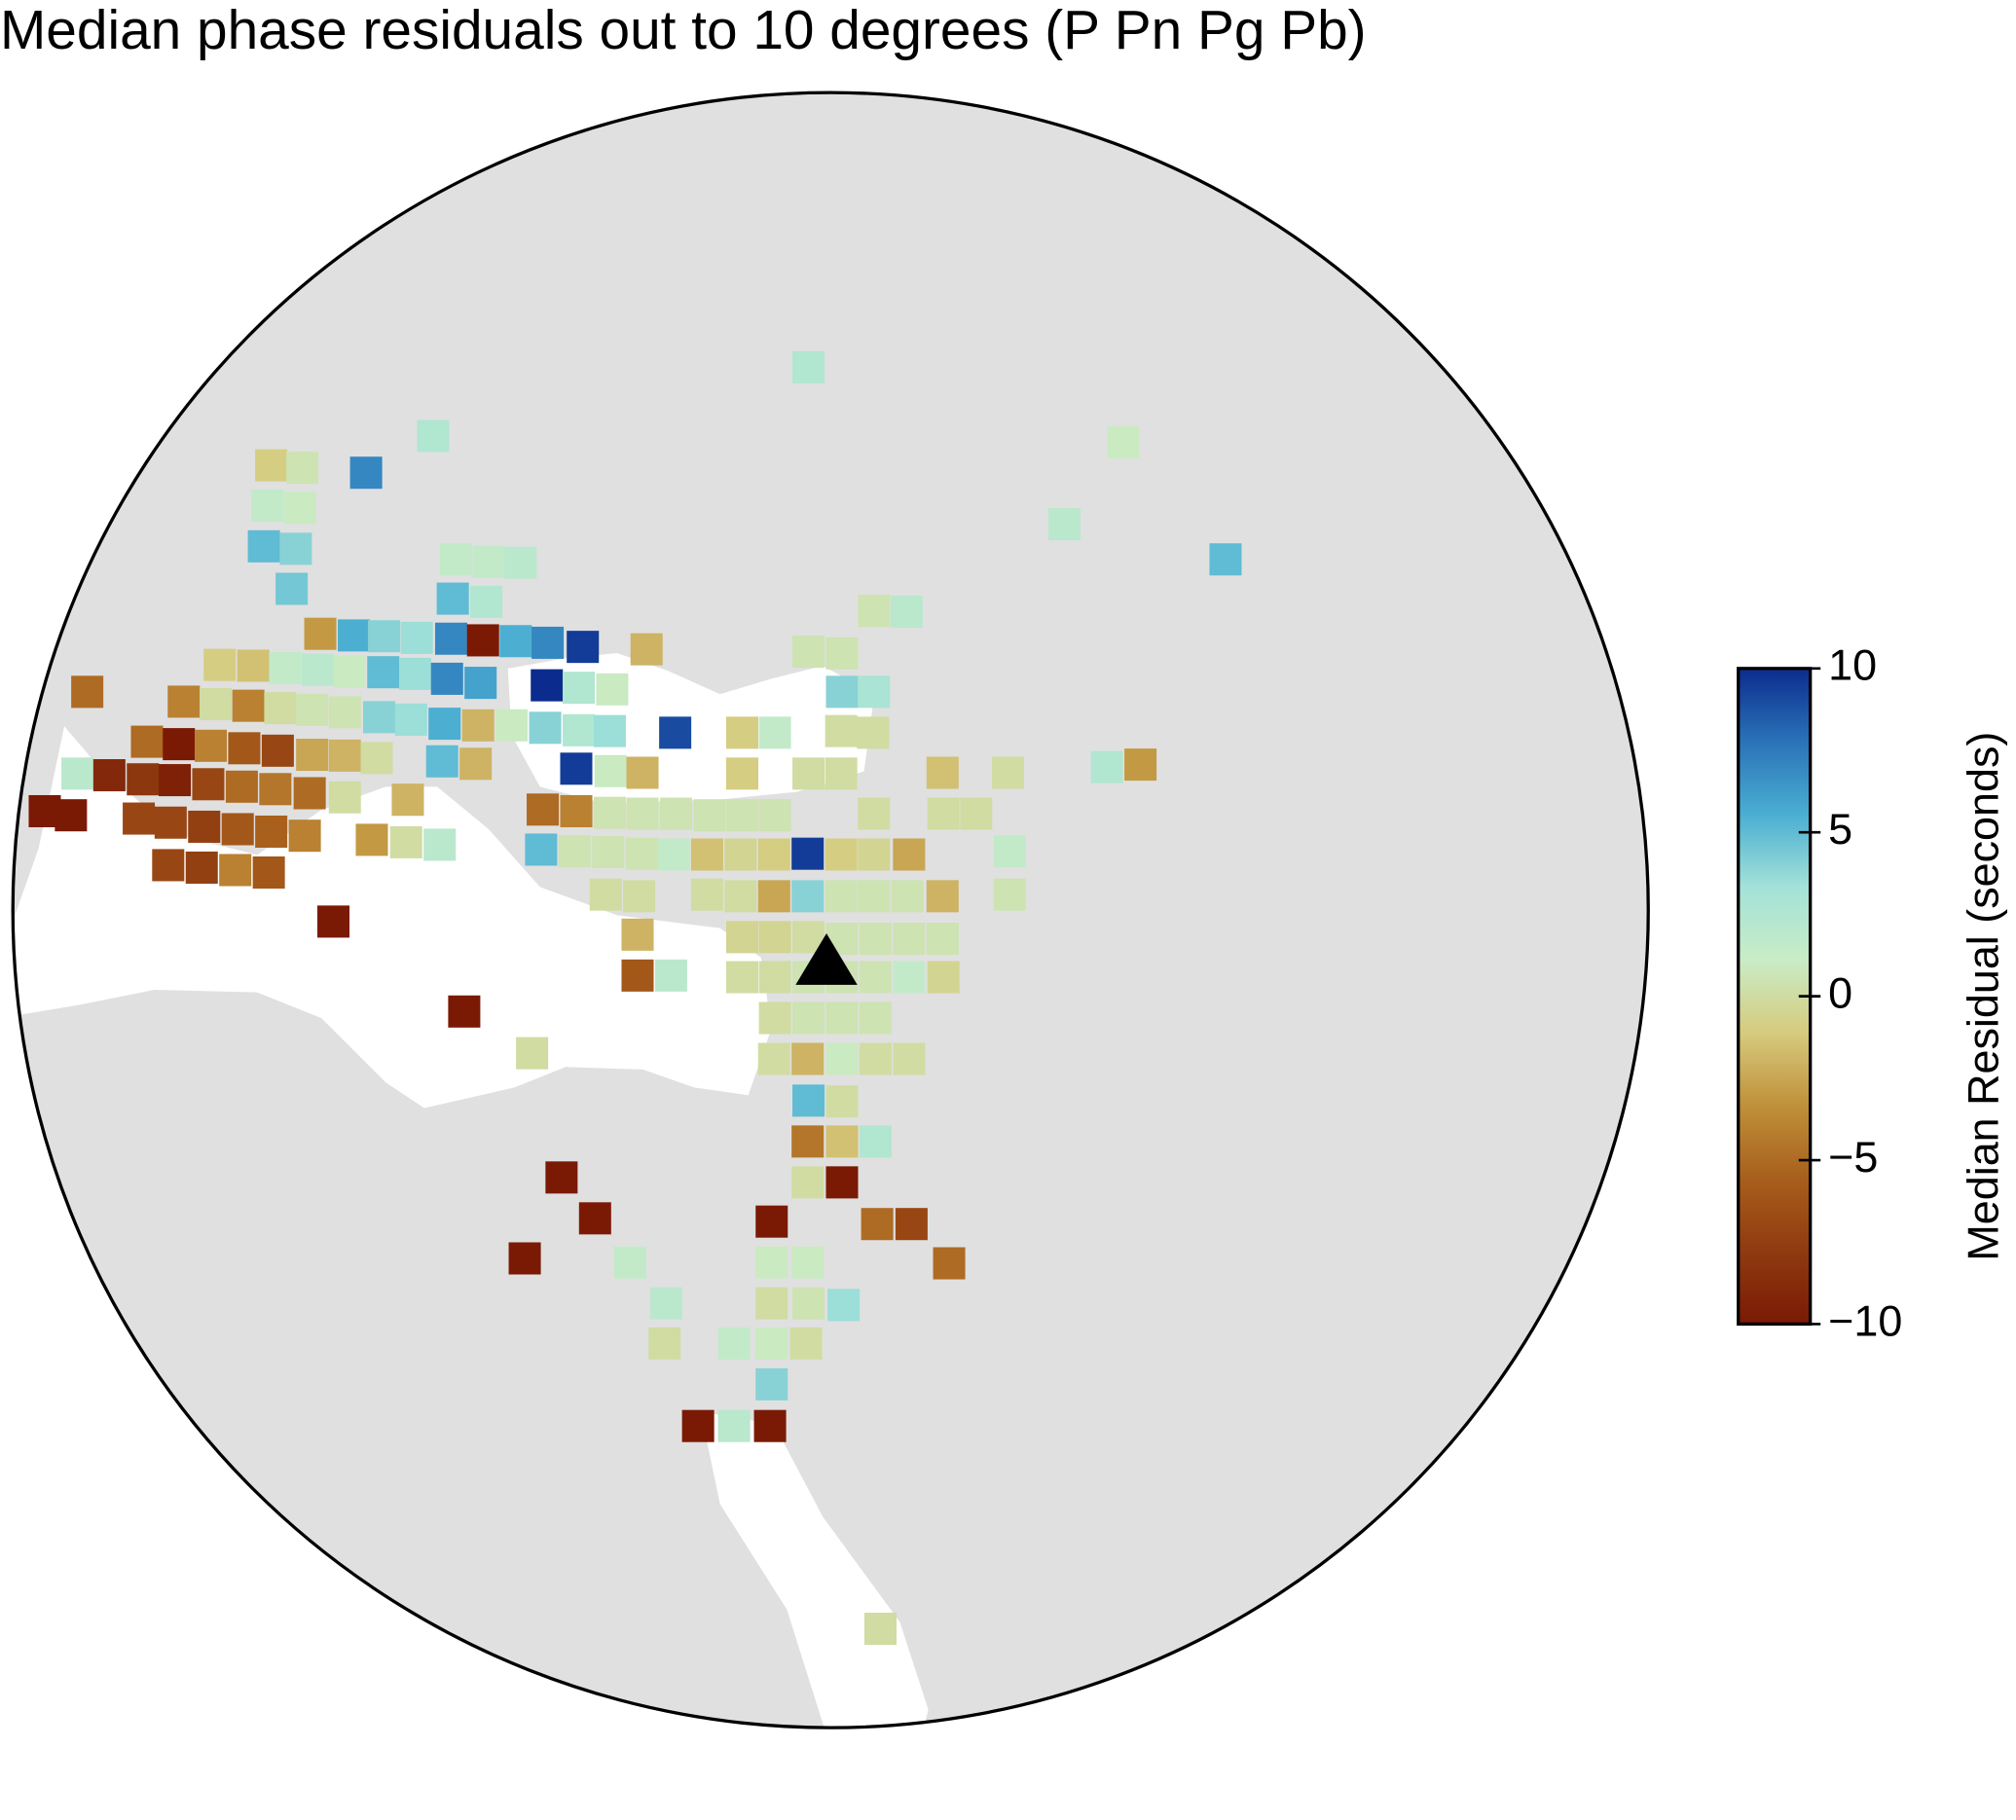  What do you see at coordinates (1775, 997) in the screenshot?
I see `colorbar-ramp` at bounding box center [1775, 997].